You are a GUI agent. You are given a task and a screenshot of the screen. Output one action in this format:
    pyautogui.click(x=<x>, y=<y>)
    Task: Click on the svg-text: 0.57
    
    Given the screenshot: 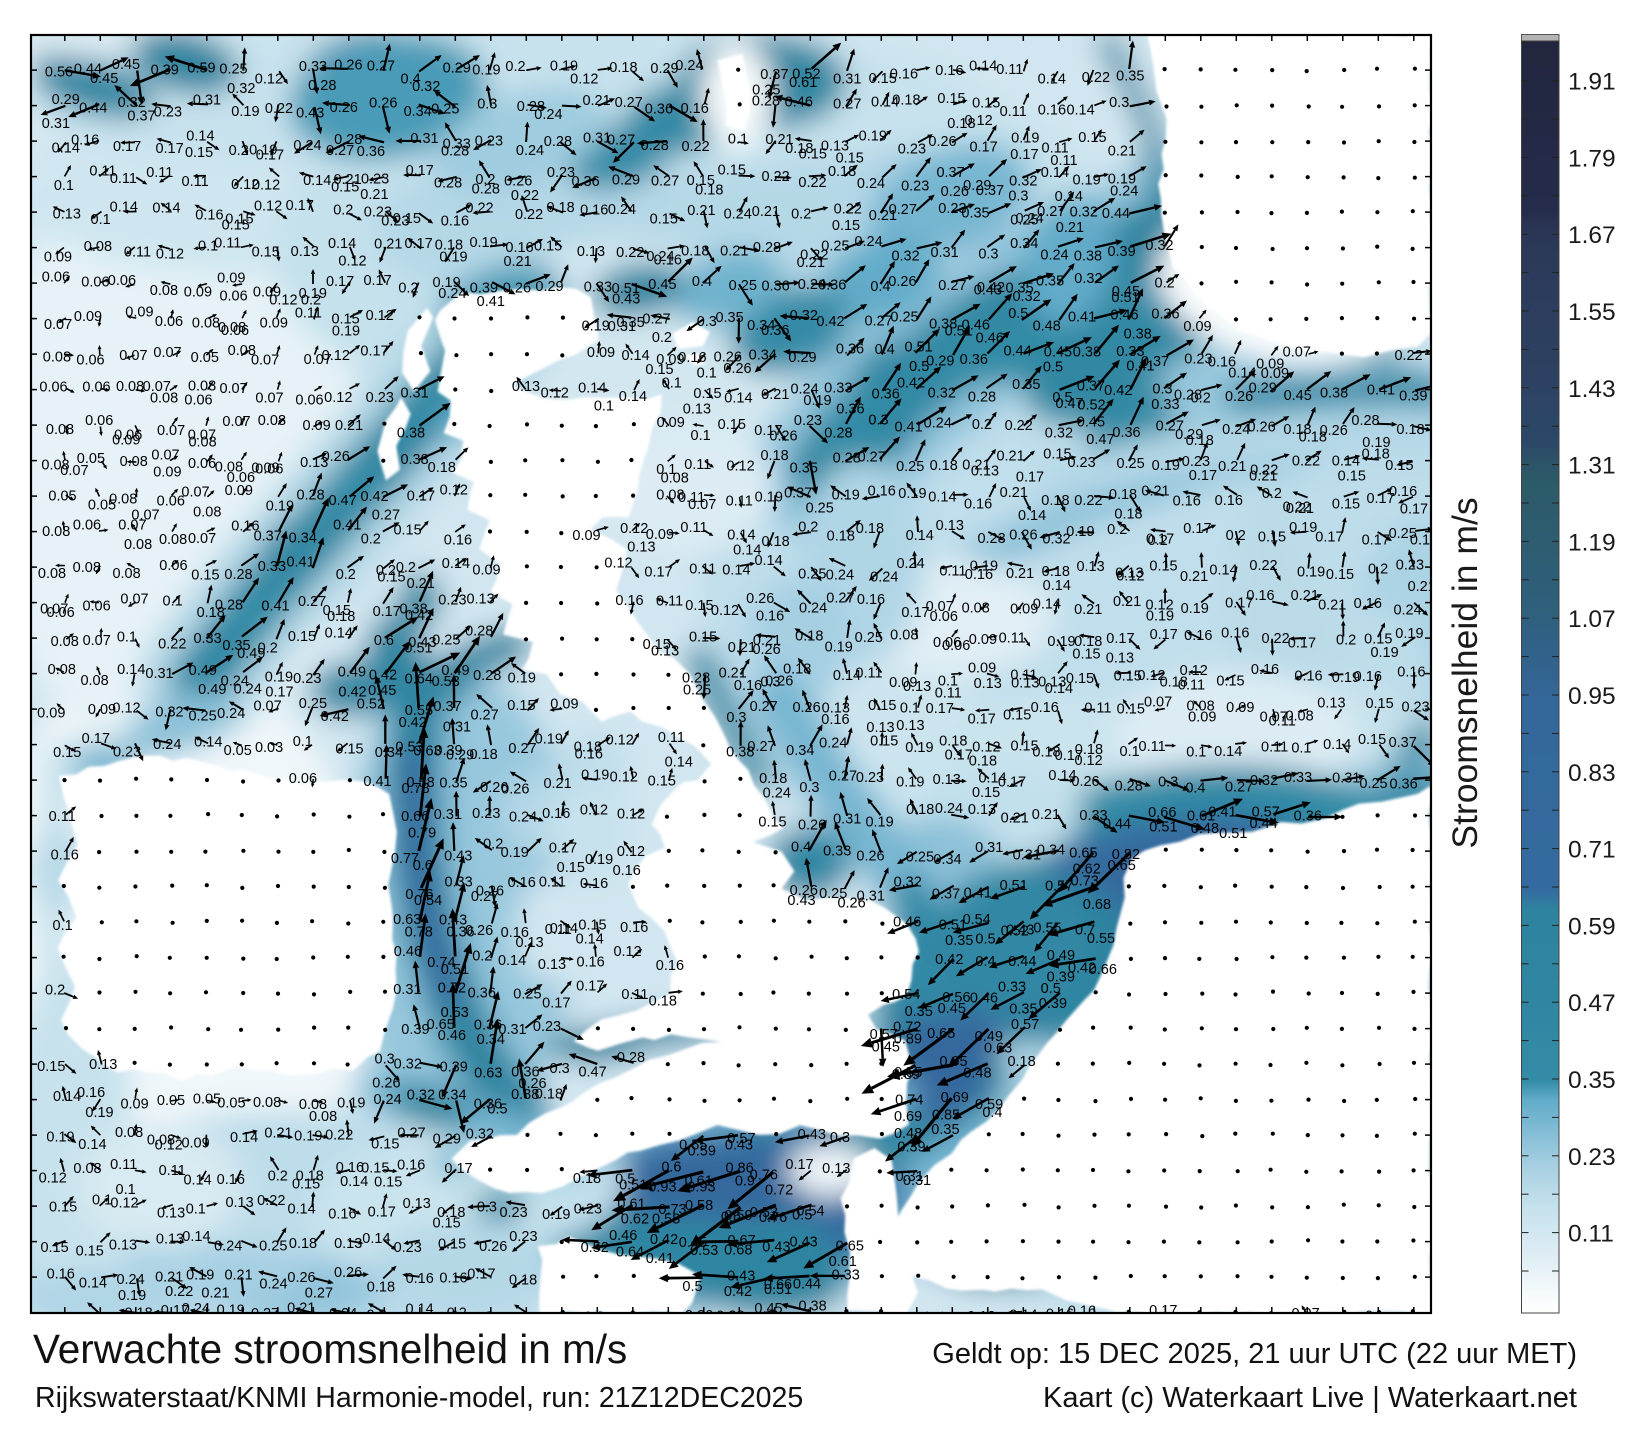 What is the action you would take?
    pyautogui.click(x=1059, y=886)
    